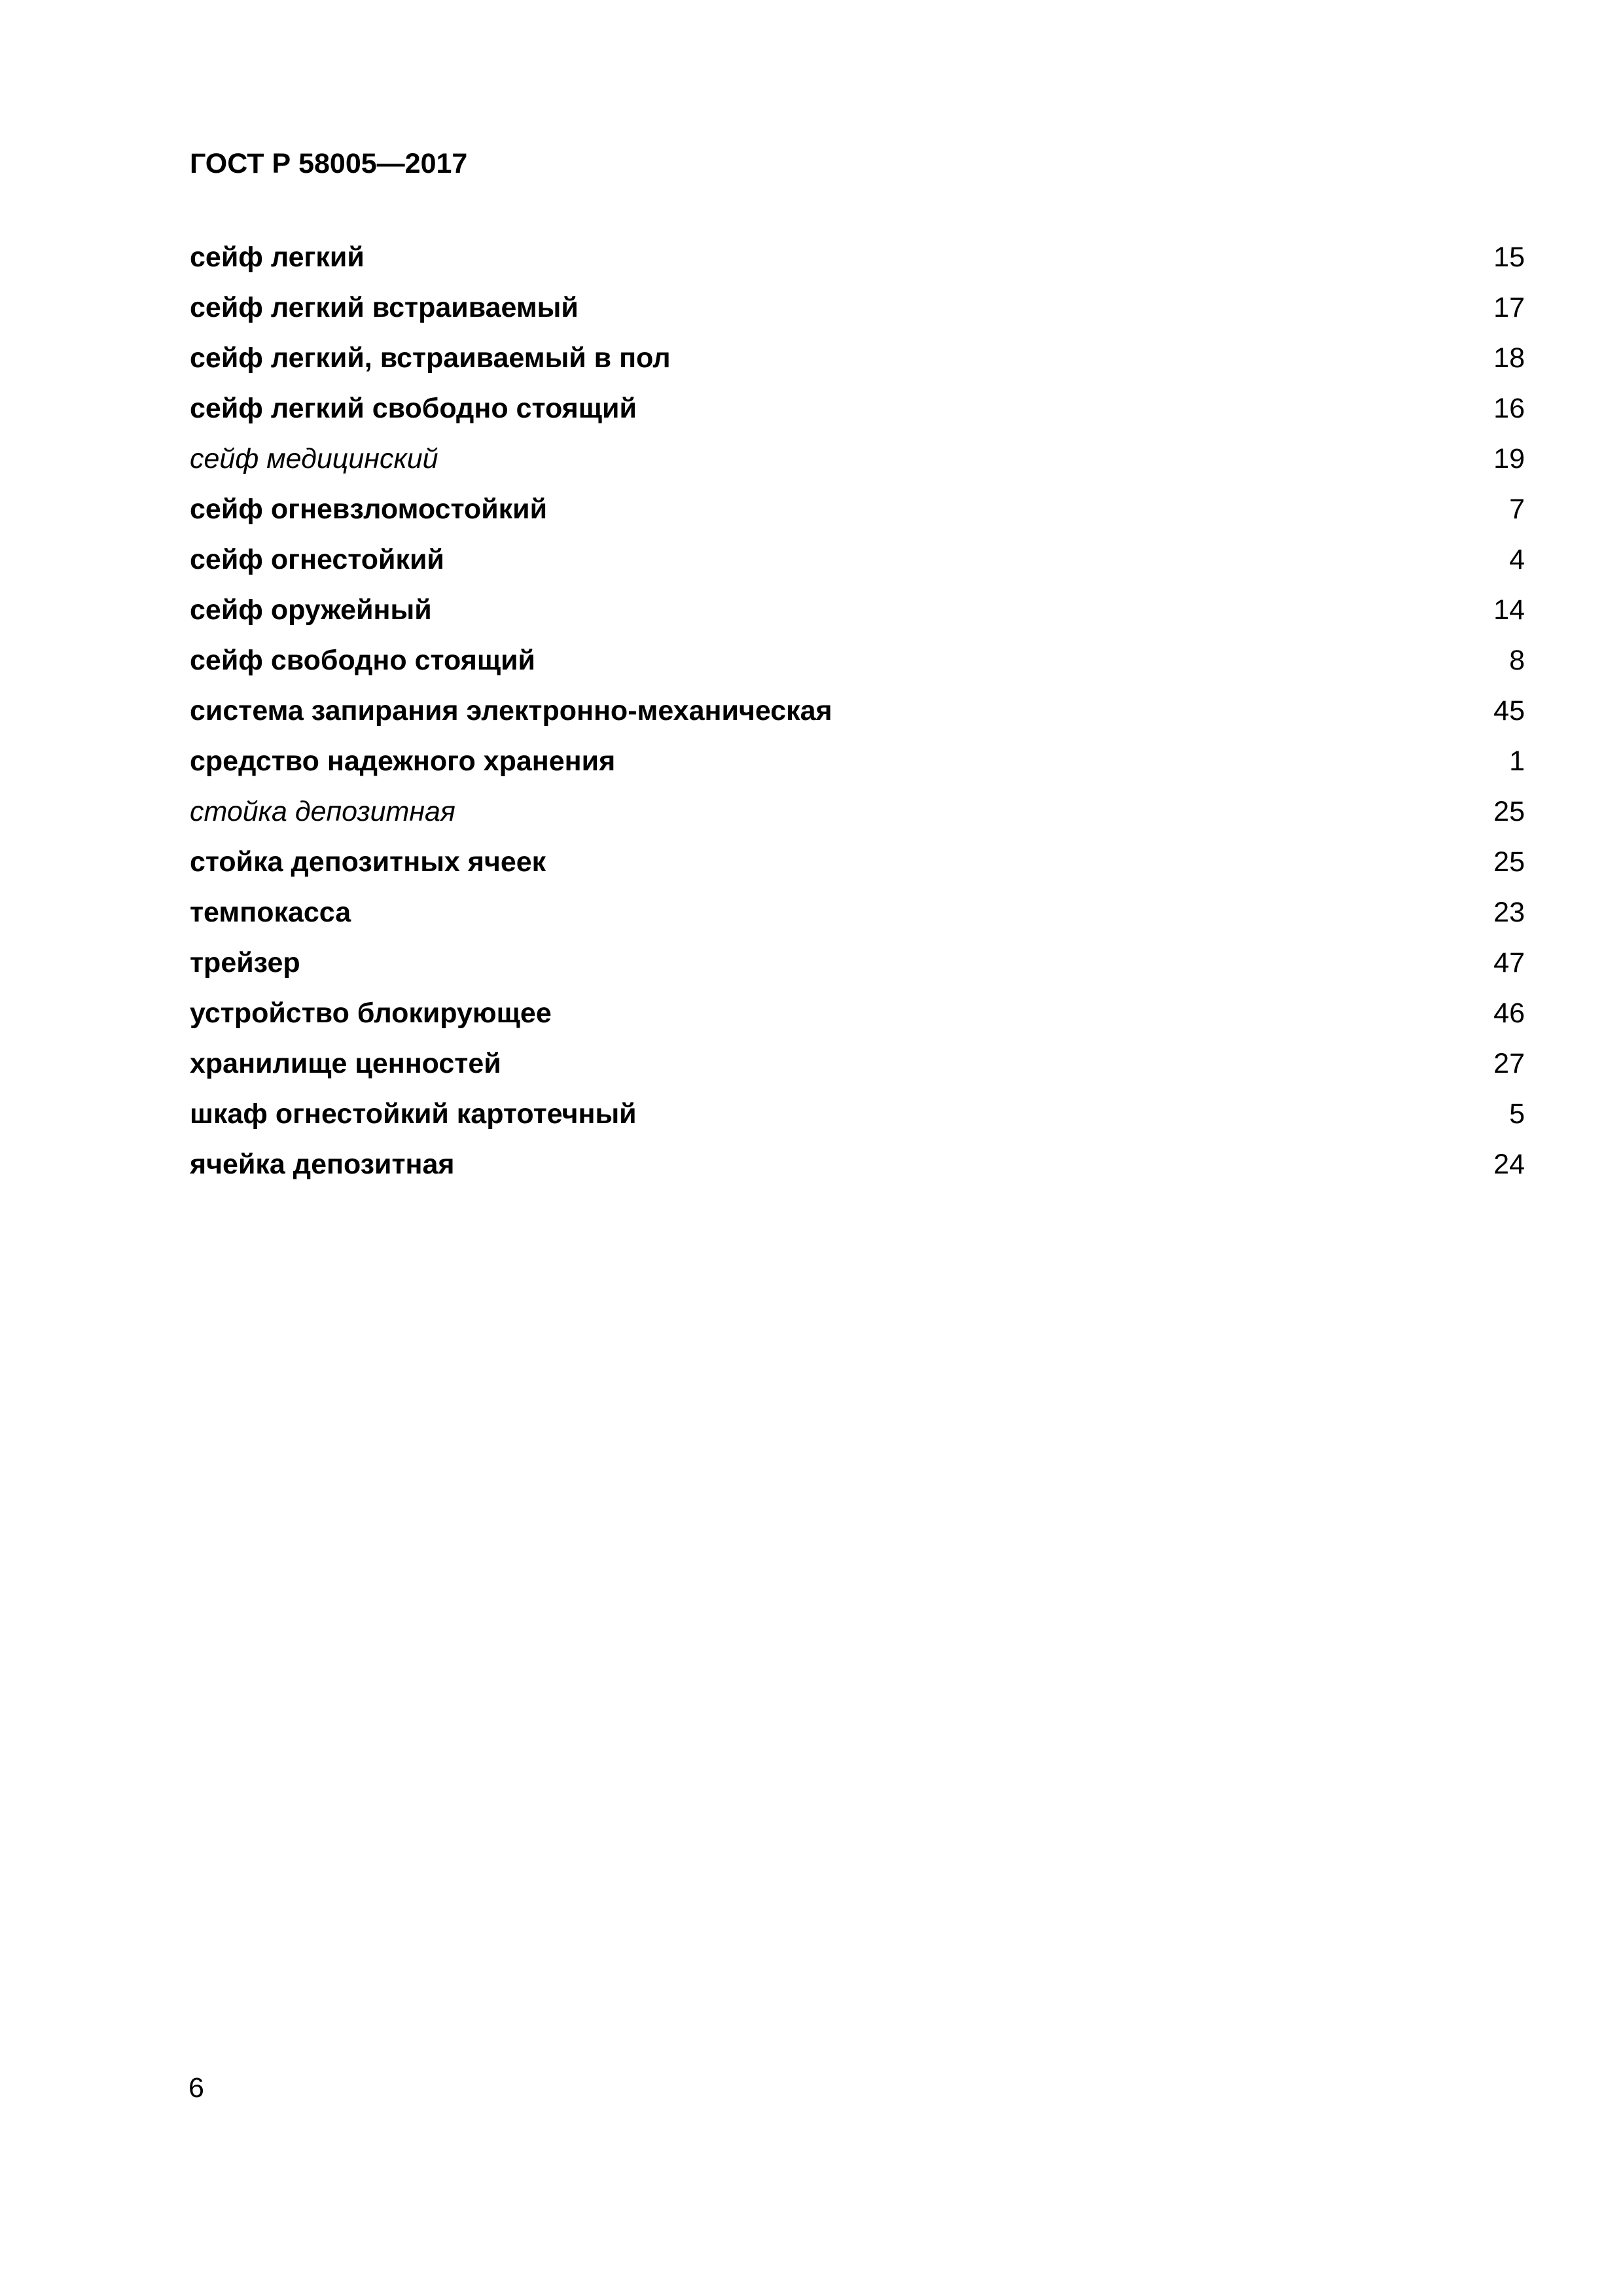 The image size is (1623, 2296). Describe the element at coordinates (857, 1064) in the screenshot. I see `index-entry: хранилище ценностей 27` at that location.